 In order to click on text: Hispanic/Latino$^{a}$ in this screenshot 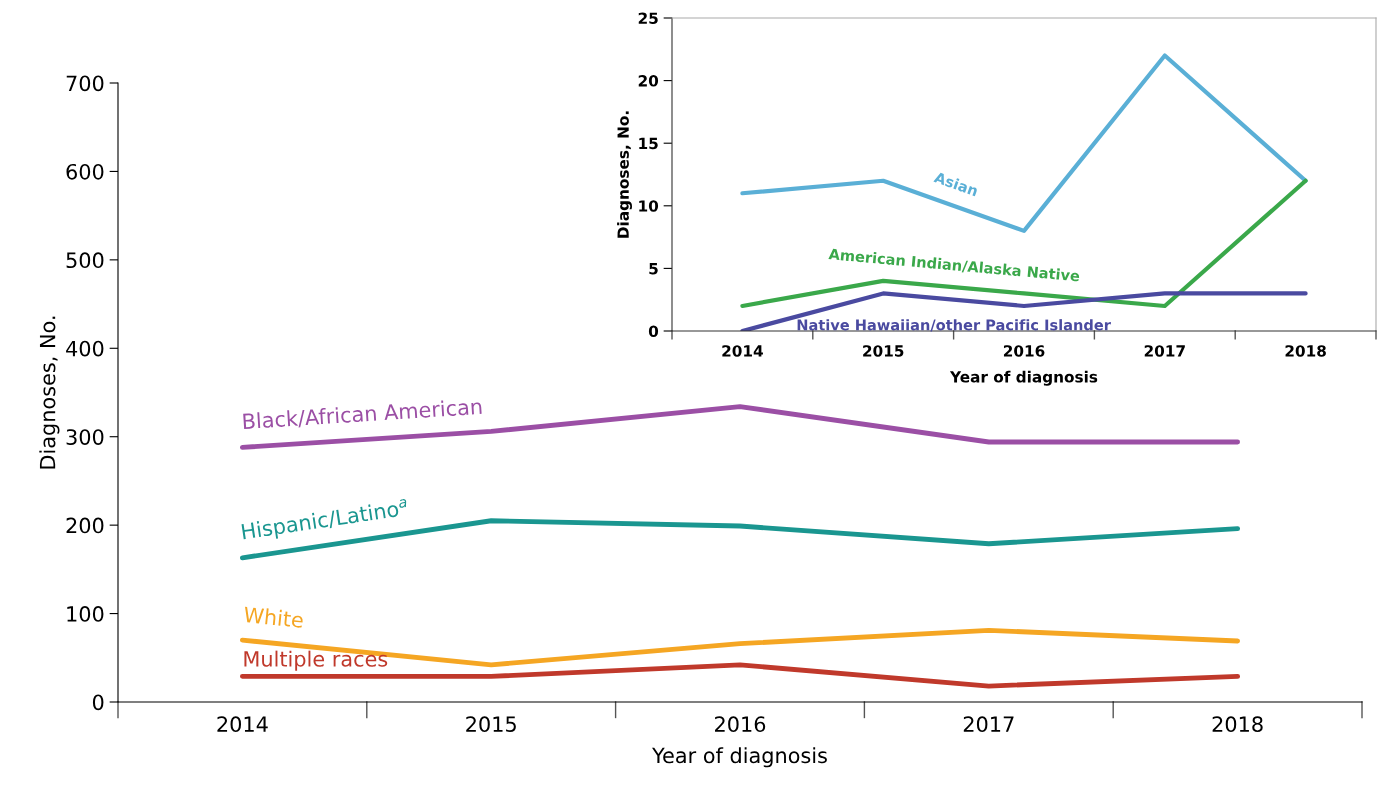, I will do `click(325, 521)`.